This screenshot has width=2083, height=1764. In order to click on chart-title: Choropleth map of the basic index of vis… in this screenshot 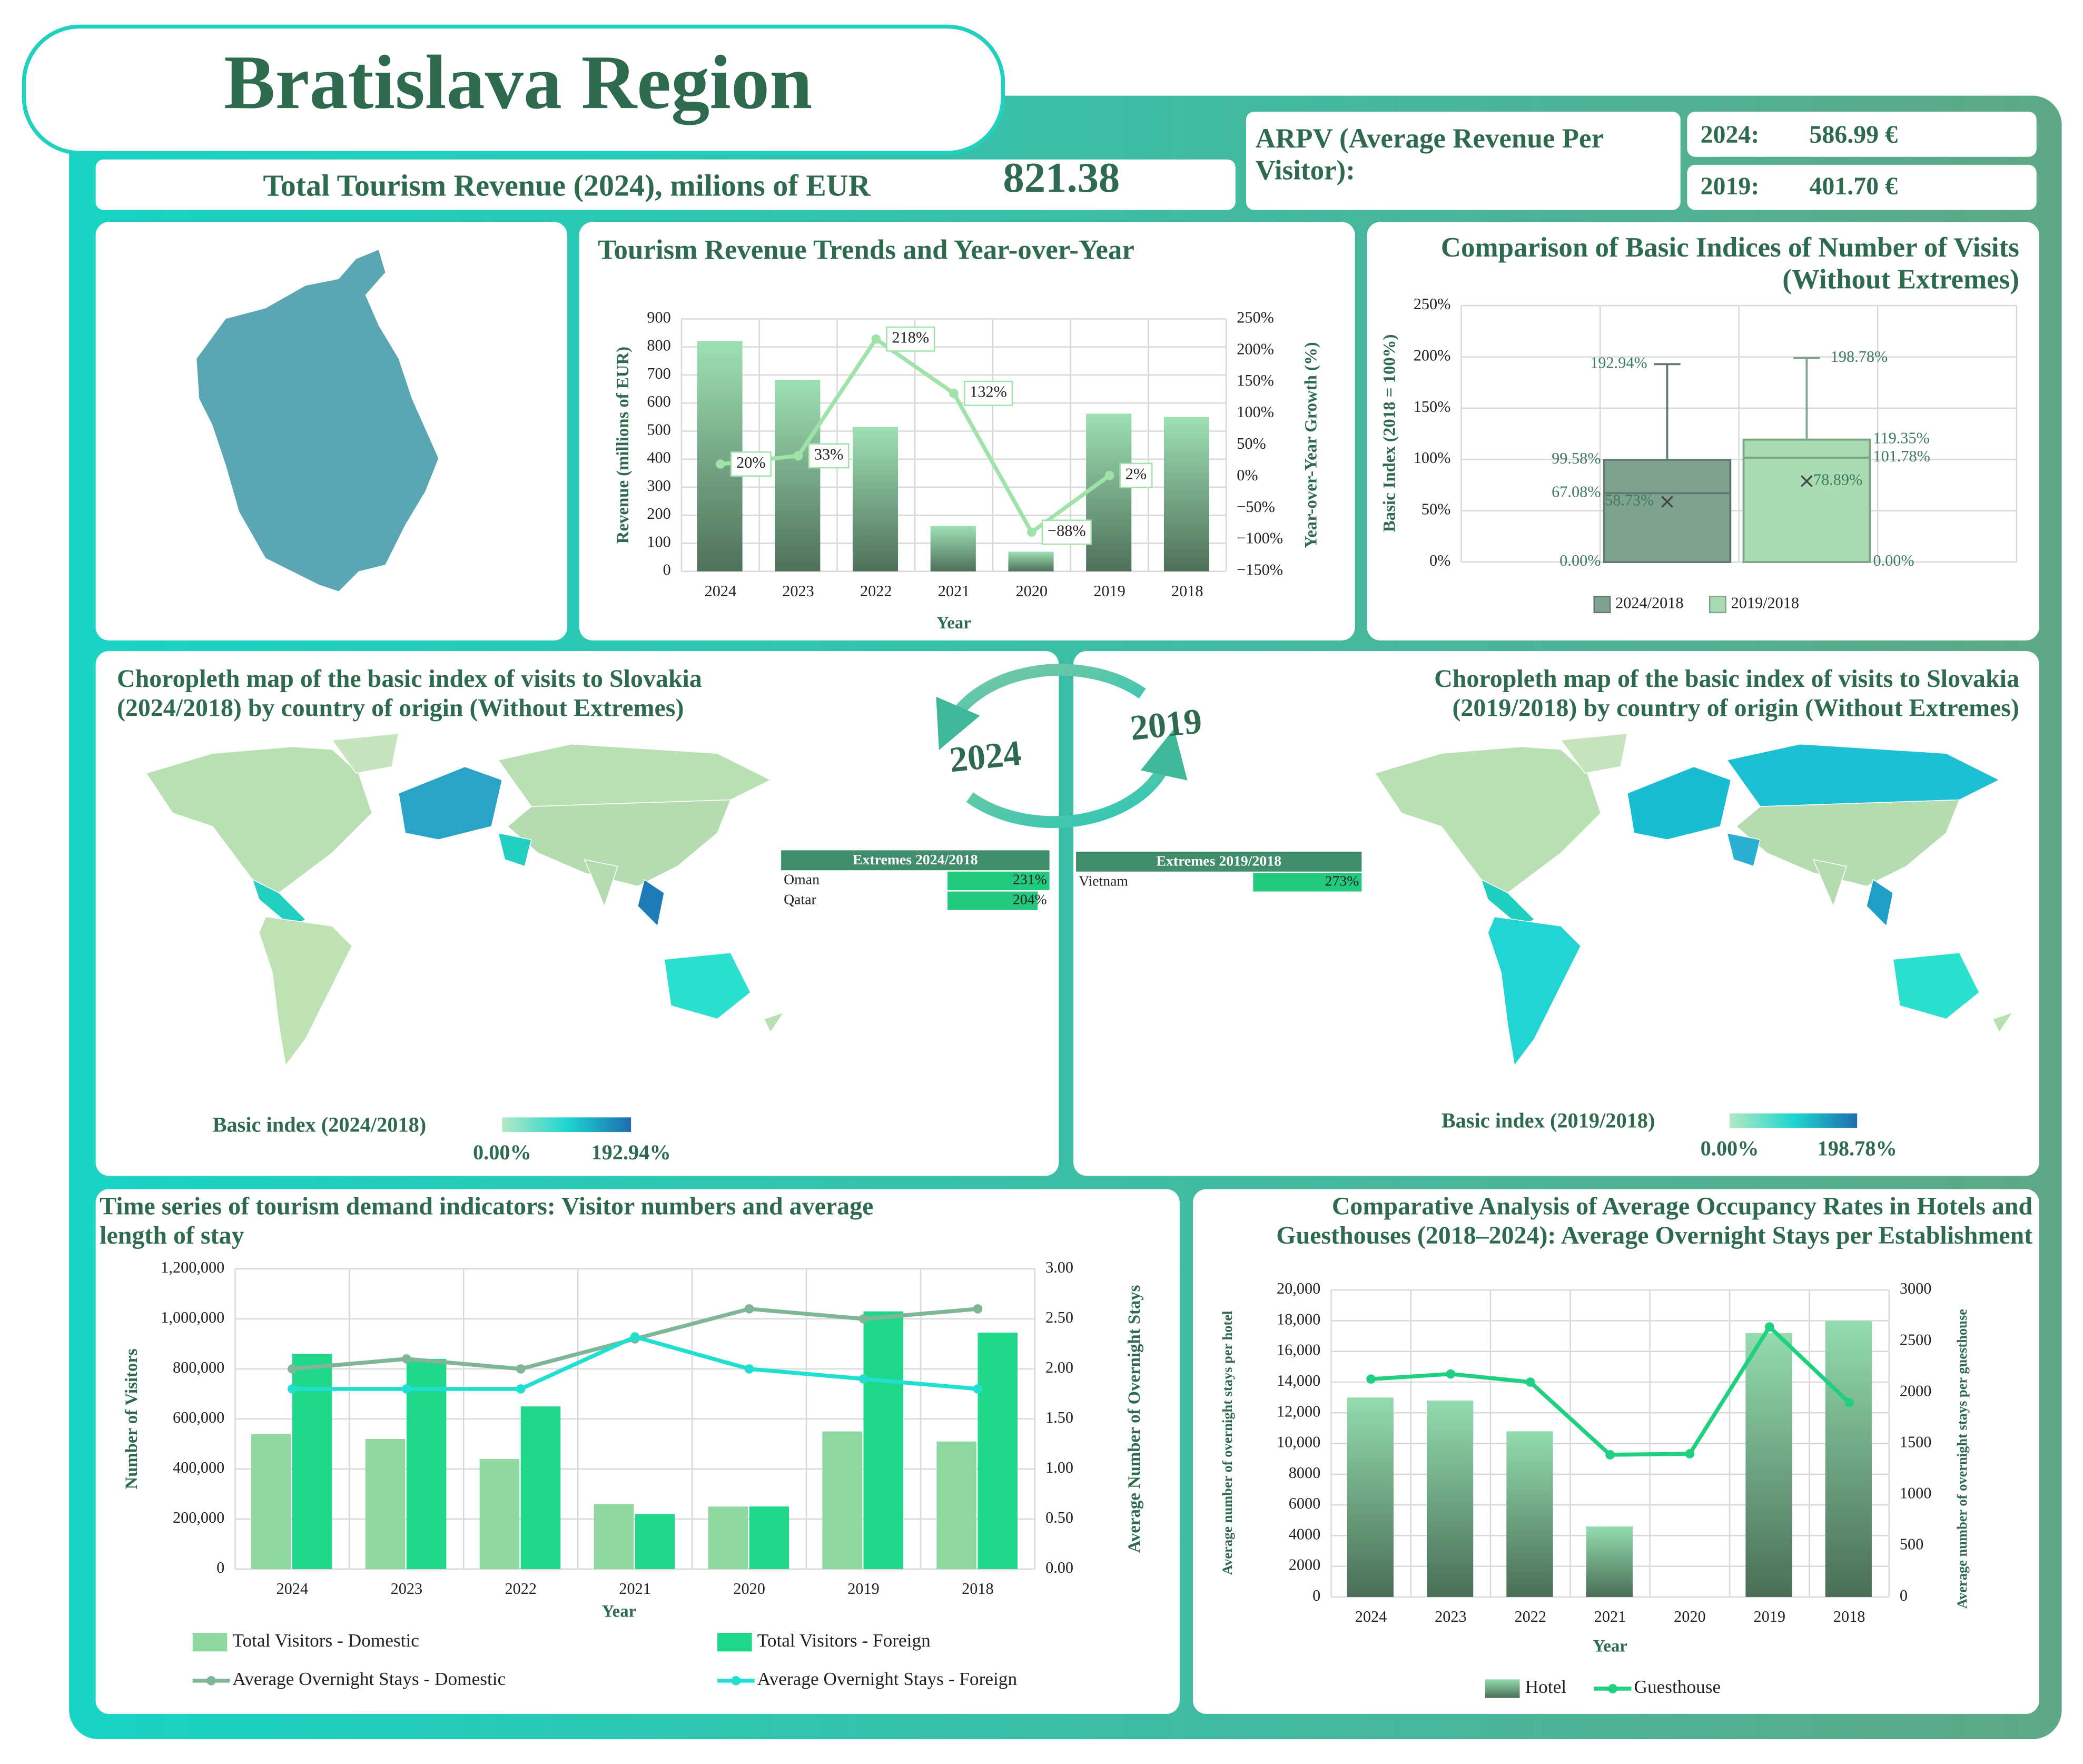, I will do `click(409, 694)`.